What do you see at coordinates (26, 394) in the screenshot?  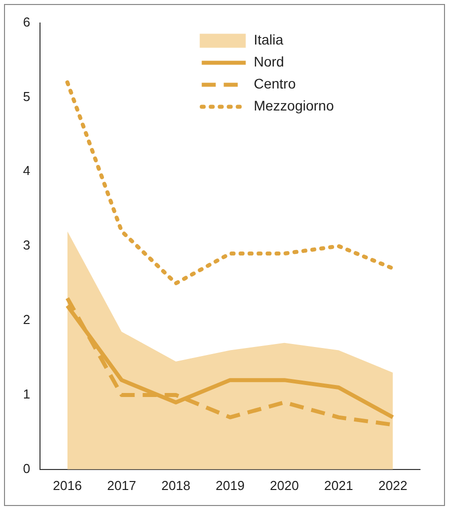 I see `y-tick-label: 1` at bounding box center [26, 394].